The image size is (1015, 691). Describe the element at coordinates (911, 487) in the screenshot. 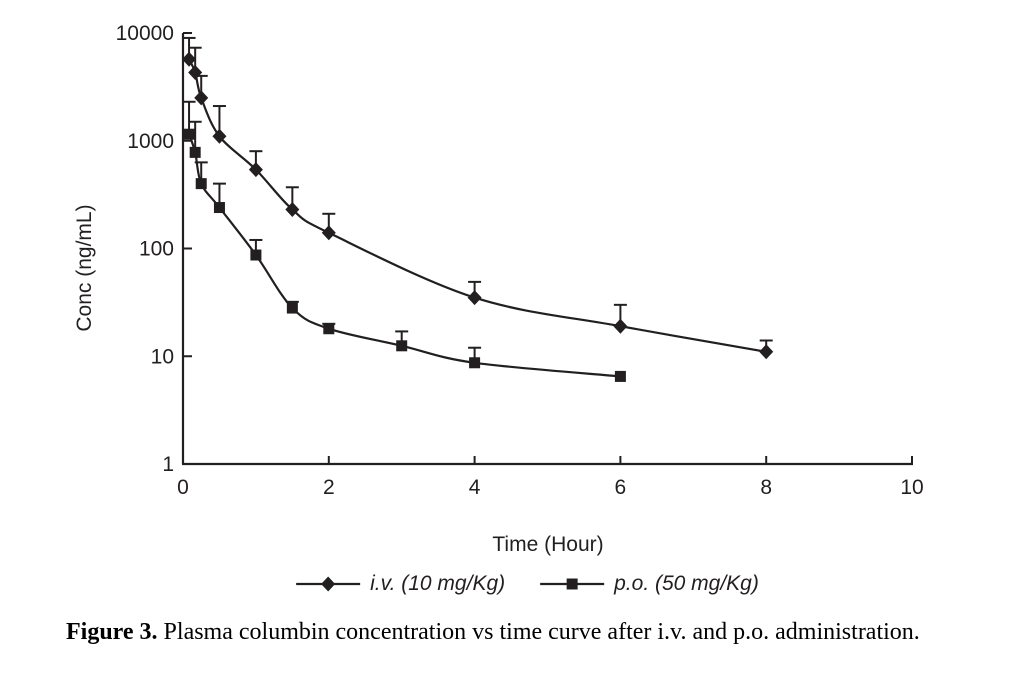

I see `x-tick-label: 10` at that location.